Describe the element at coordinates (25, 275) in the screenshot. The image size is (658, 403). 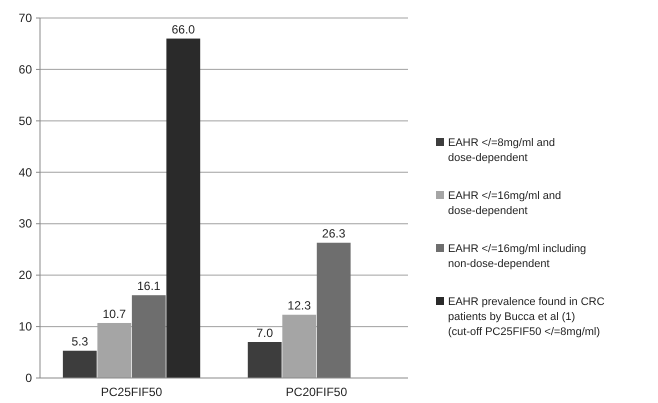
I see `y-tick-label: 20` at that location.